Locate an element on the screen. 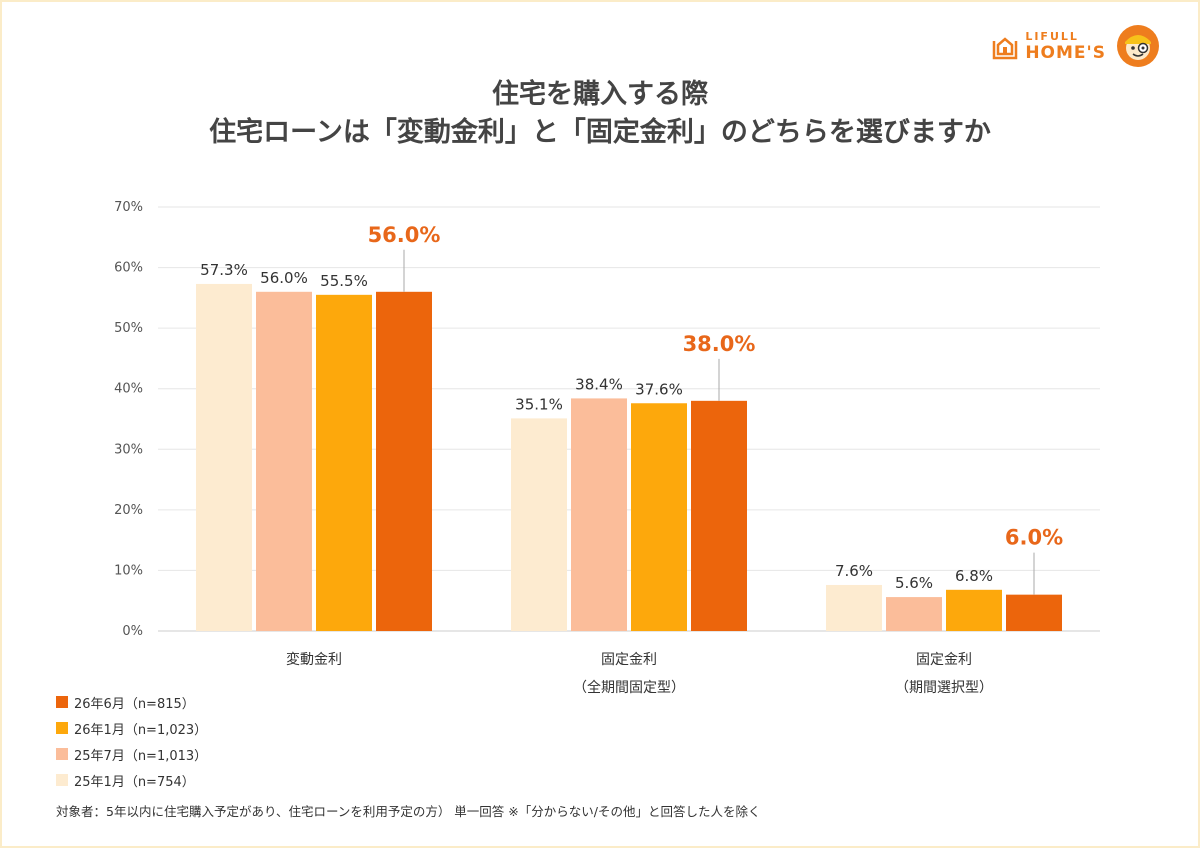 This screenshot has width=1200, height=848. legend-label: 26年6月（n=815） is located at coordinates (134, 704).